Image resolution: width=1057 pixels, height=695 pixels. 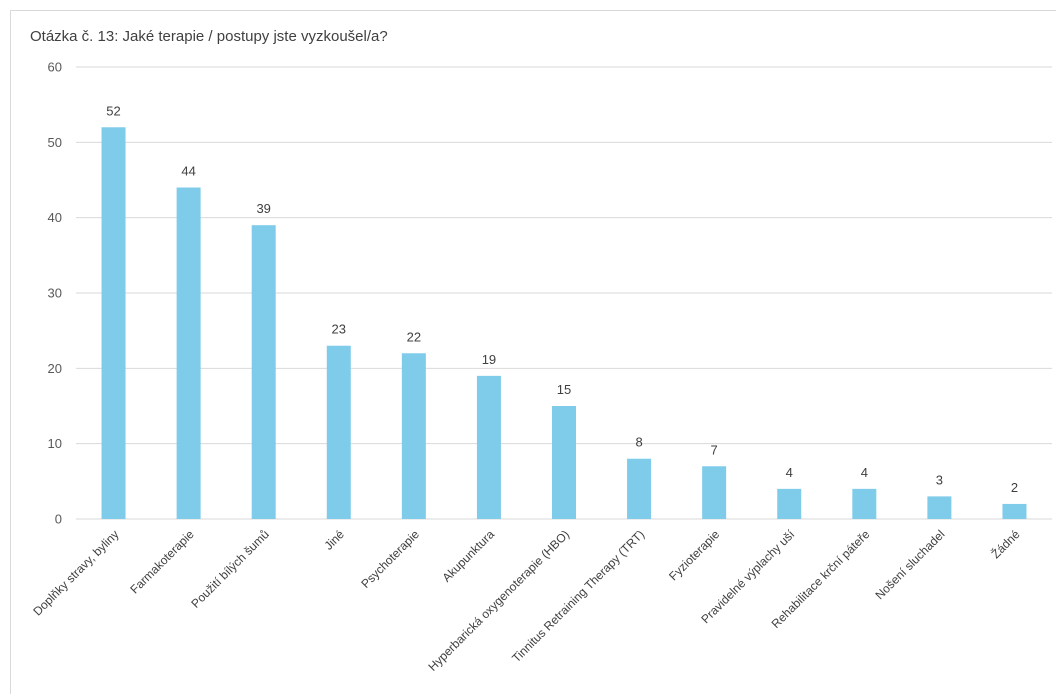 I want to click on y-tick-label: 20, so click(x=55, y=368).